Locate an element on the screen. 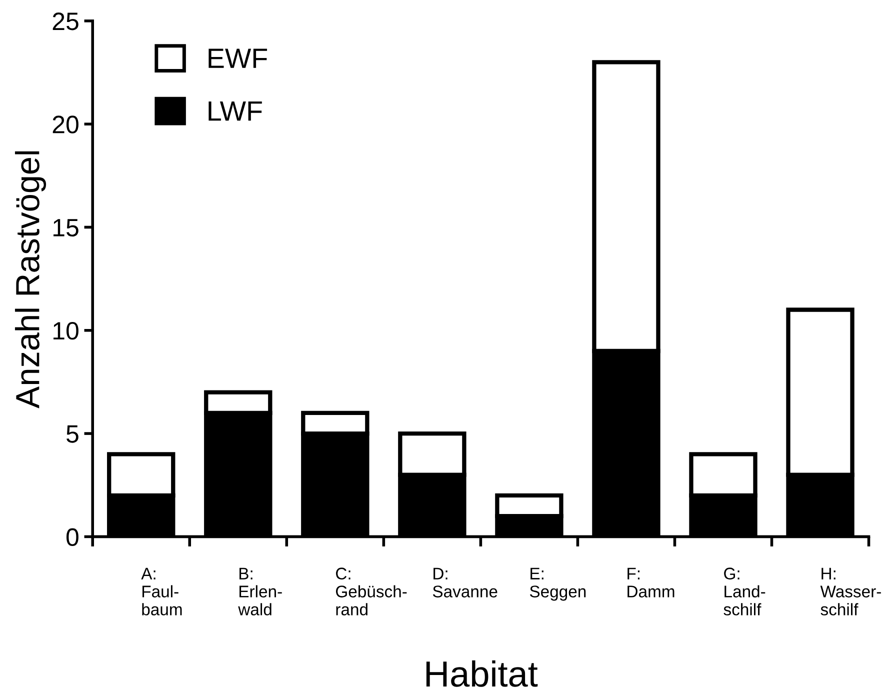 The width and height of the screenshot is (882, 697). y-tick-label: 15 is located at coordinates (66, 228).